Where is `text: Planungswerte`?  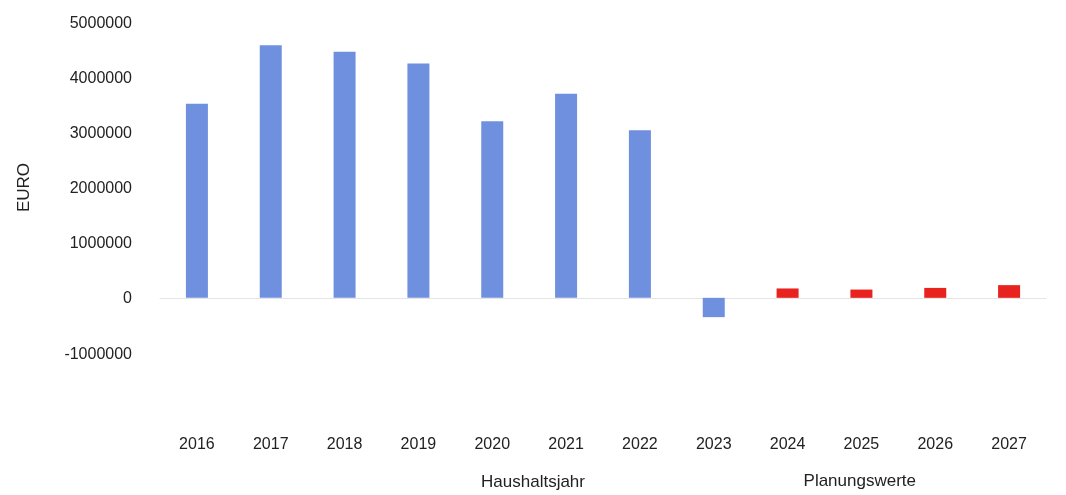
text: Planungswerte is located at coordinates (860, 480).